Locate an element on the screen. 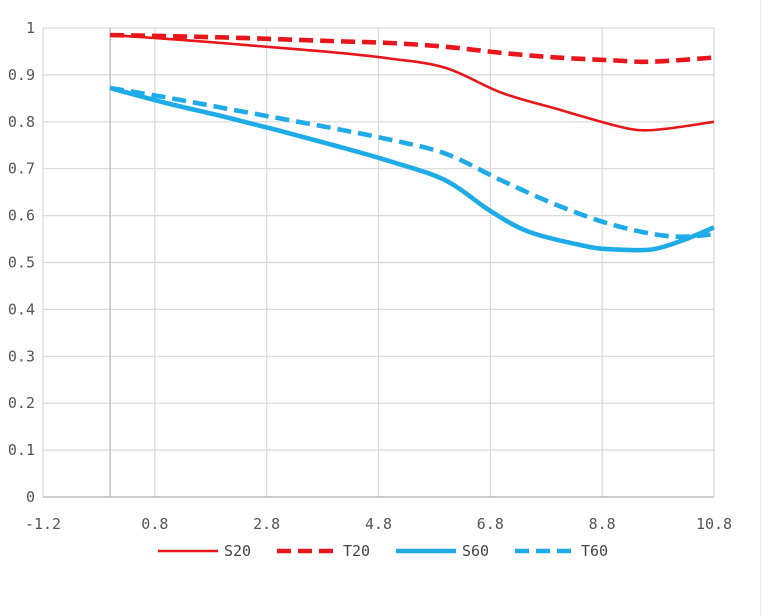 This screenshot has width=775, height=616. series-line-s20 is located at coordinates (412, 82).